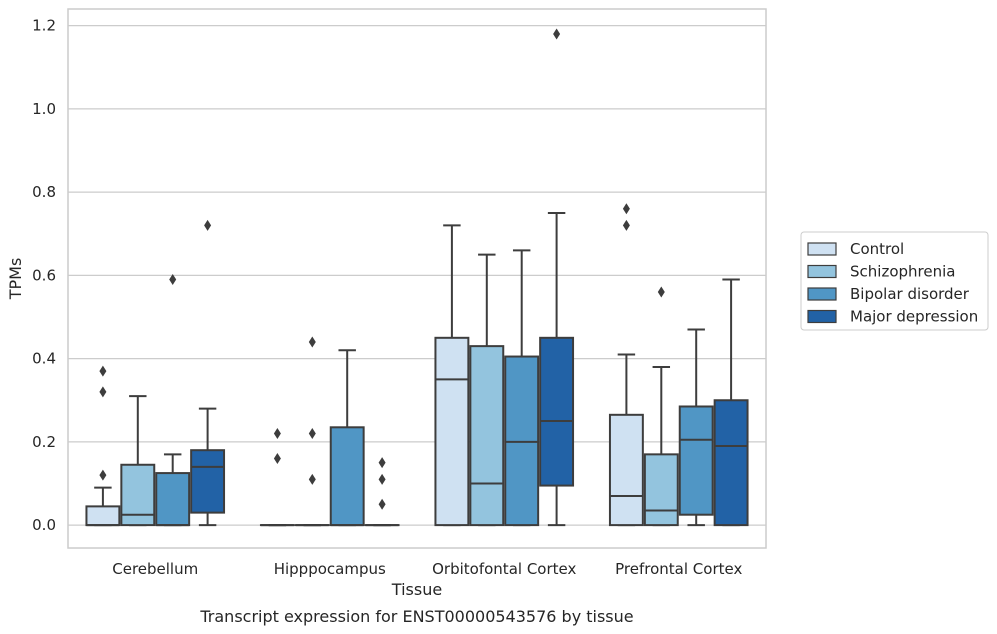 The height and width of the screenshot is (634, 997). What do you see at coordinates (15, 279) in the screenshot?
I see `y-axis-title: TPMs` at bounding box center [15, 279].